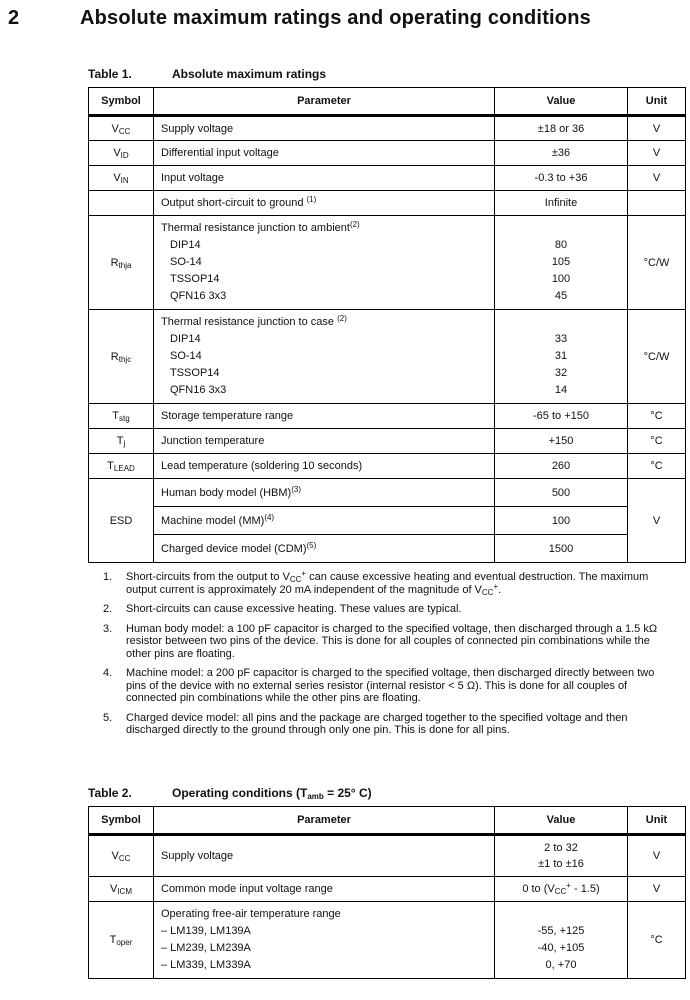  I want to click on table1-header-row: Symbol Parameter Value Unit, so click(387, 102).